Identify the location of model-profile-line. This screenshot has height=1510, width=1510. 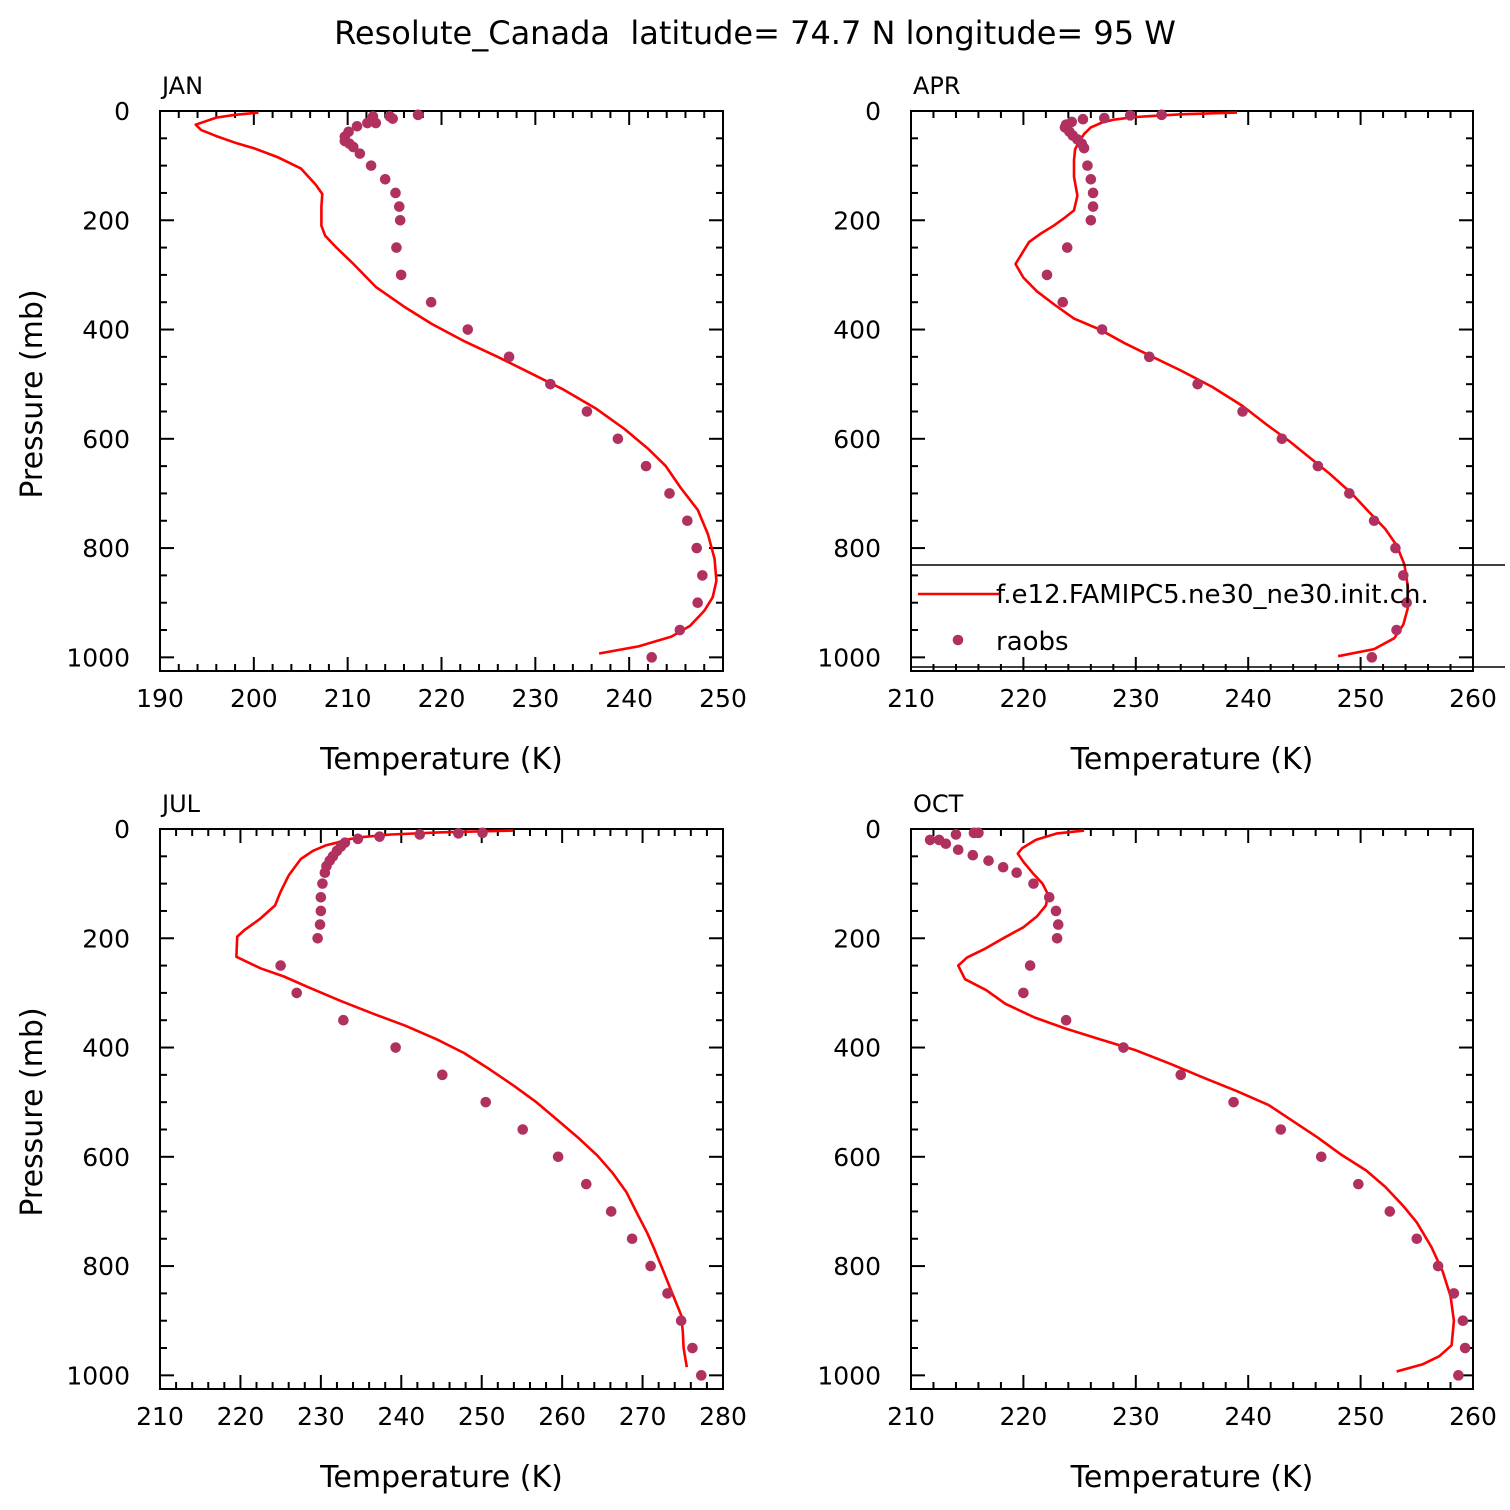
(1206, 1101).